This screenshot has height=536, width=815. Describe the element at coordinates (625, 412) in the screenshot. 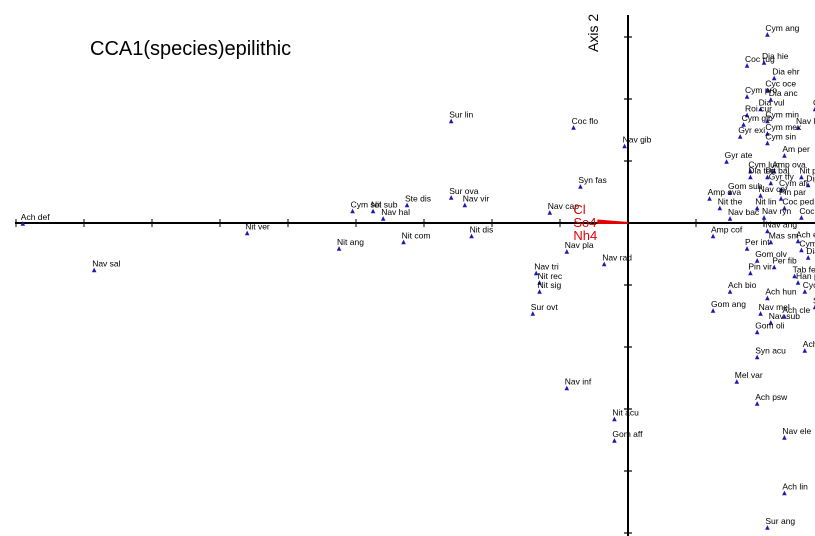

I see `species-label: Nit acu` at that location.